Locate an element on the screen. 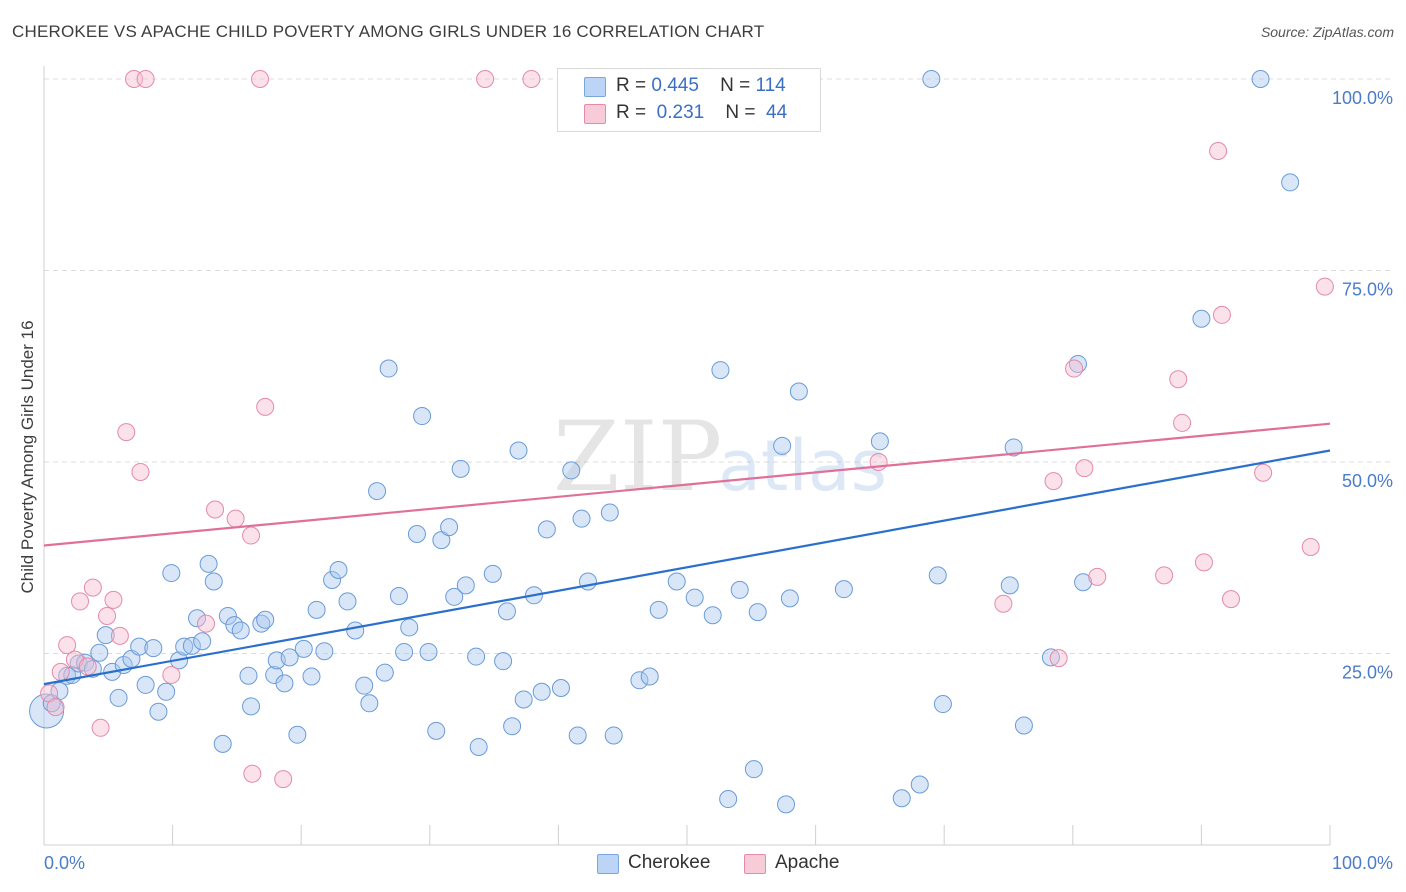 Image resolution: width=1406 pixels, height=892 pixels. y-axis-label: Child Poverty Among Girls Under 16 is located at coordinates (27, 456).